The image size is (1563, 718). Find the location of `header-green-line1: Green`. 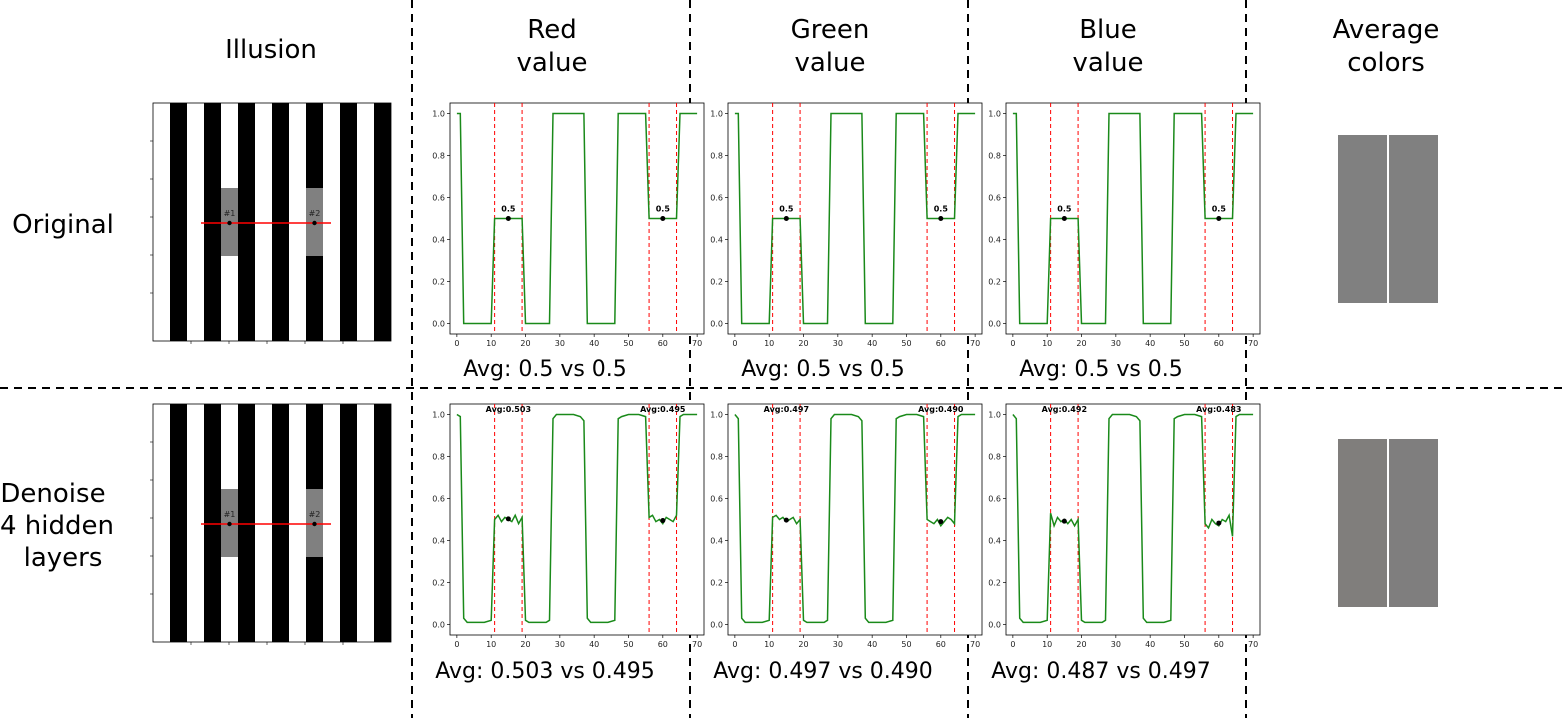

header-green-line1: Green is located at coordinates (830, 30).